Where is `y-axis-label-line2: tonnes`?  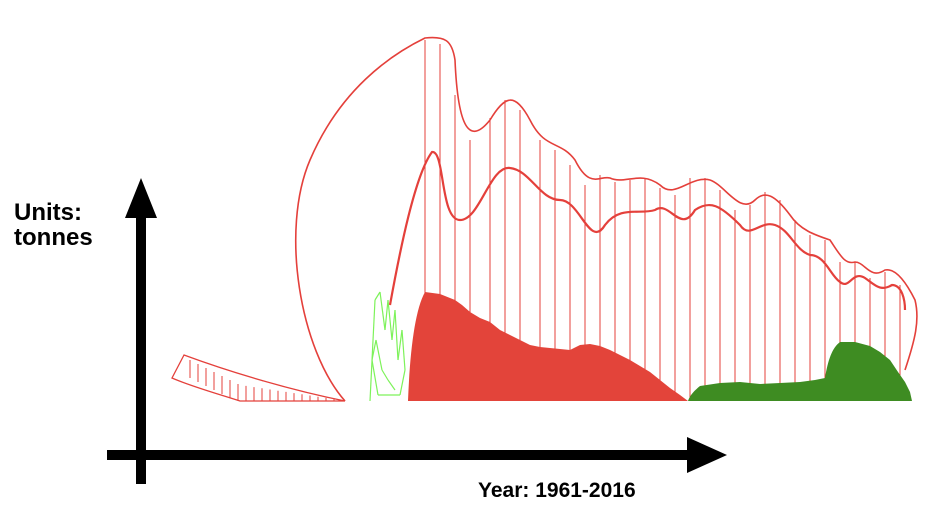 y-axis-label-line2: tonnes is located at coordinates (53, 237).